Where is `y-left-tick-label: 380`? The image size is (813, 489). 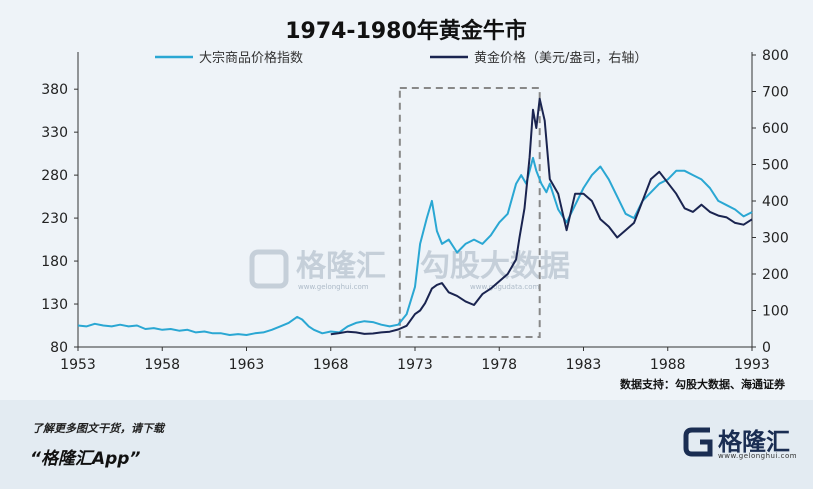
y-left-tick-label: 380 is located at coordinates (54, 90).